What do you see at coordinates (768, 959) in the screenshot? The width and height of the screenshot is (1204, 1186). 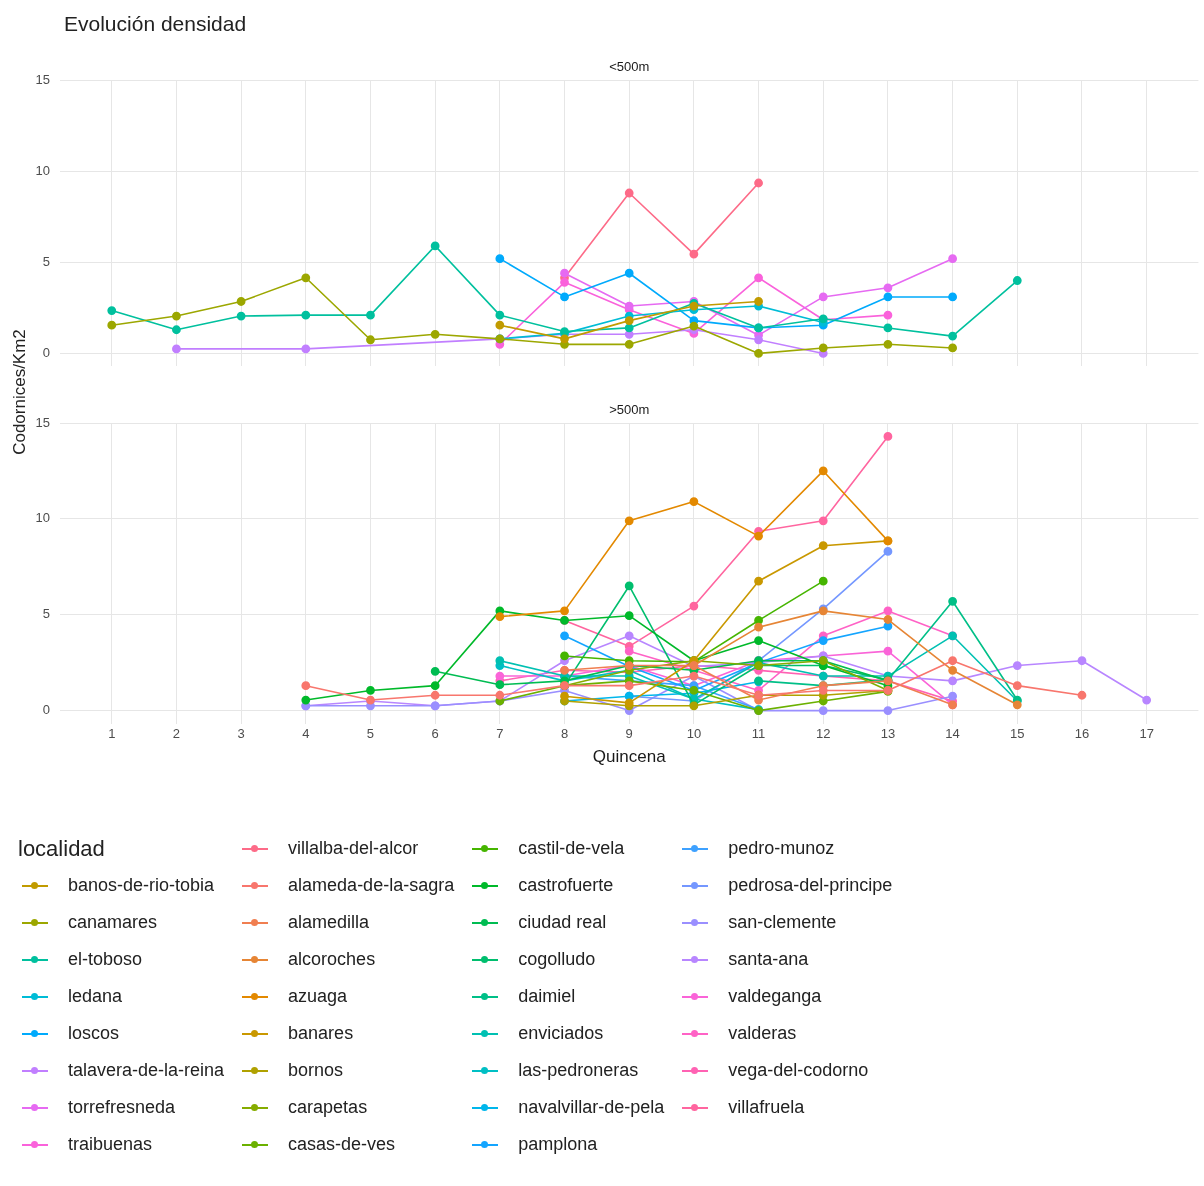 I see `legend-label: santa-ana` at bounding box center [768, 959].